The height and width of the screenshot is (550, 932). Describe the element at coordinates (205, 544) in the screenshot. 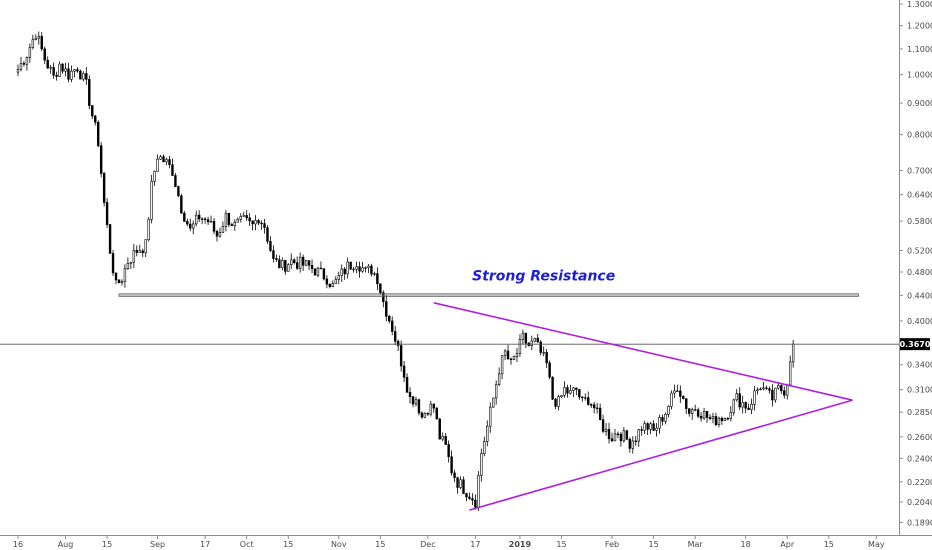

I see `x-tick-label: 17` at that location.